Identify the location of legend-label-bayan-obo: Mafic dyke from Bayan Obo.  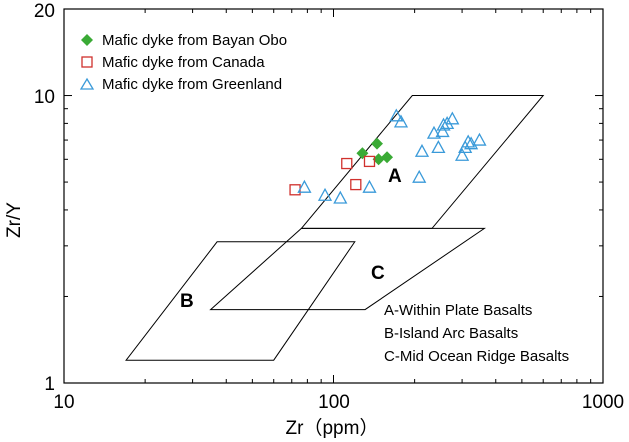
(194, 40).